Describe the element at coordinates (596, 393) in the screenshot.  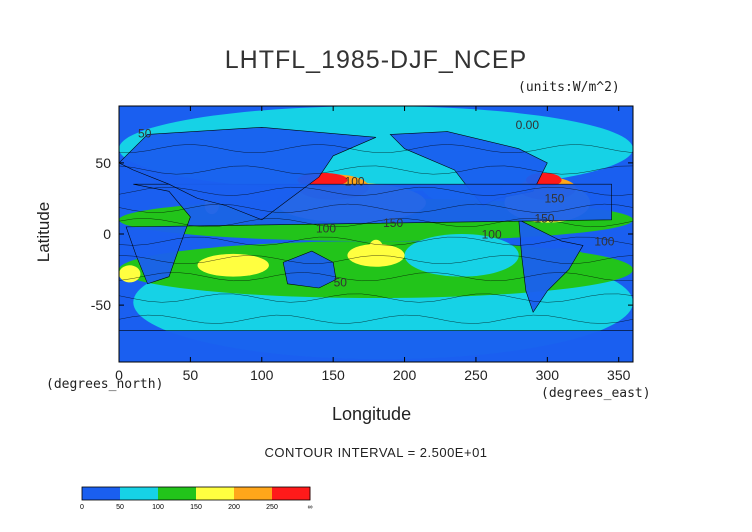
I see `x-axis-sublabel: (degrees_east)` at that location.